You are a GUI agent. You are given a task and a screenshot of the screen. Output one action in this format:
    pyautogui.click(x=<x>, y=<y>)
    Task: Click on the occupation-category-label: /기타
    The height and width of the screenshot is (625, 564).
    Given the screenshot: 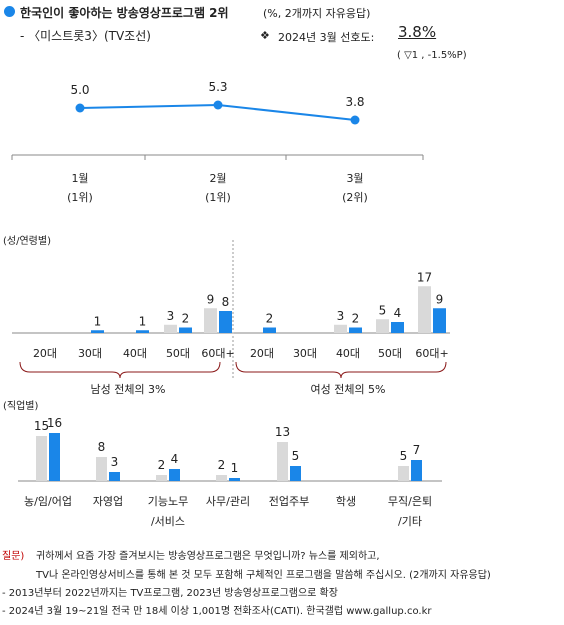 What is the action you would take?
    pyautogui.click(x=410, y=521)
    